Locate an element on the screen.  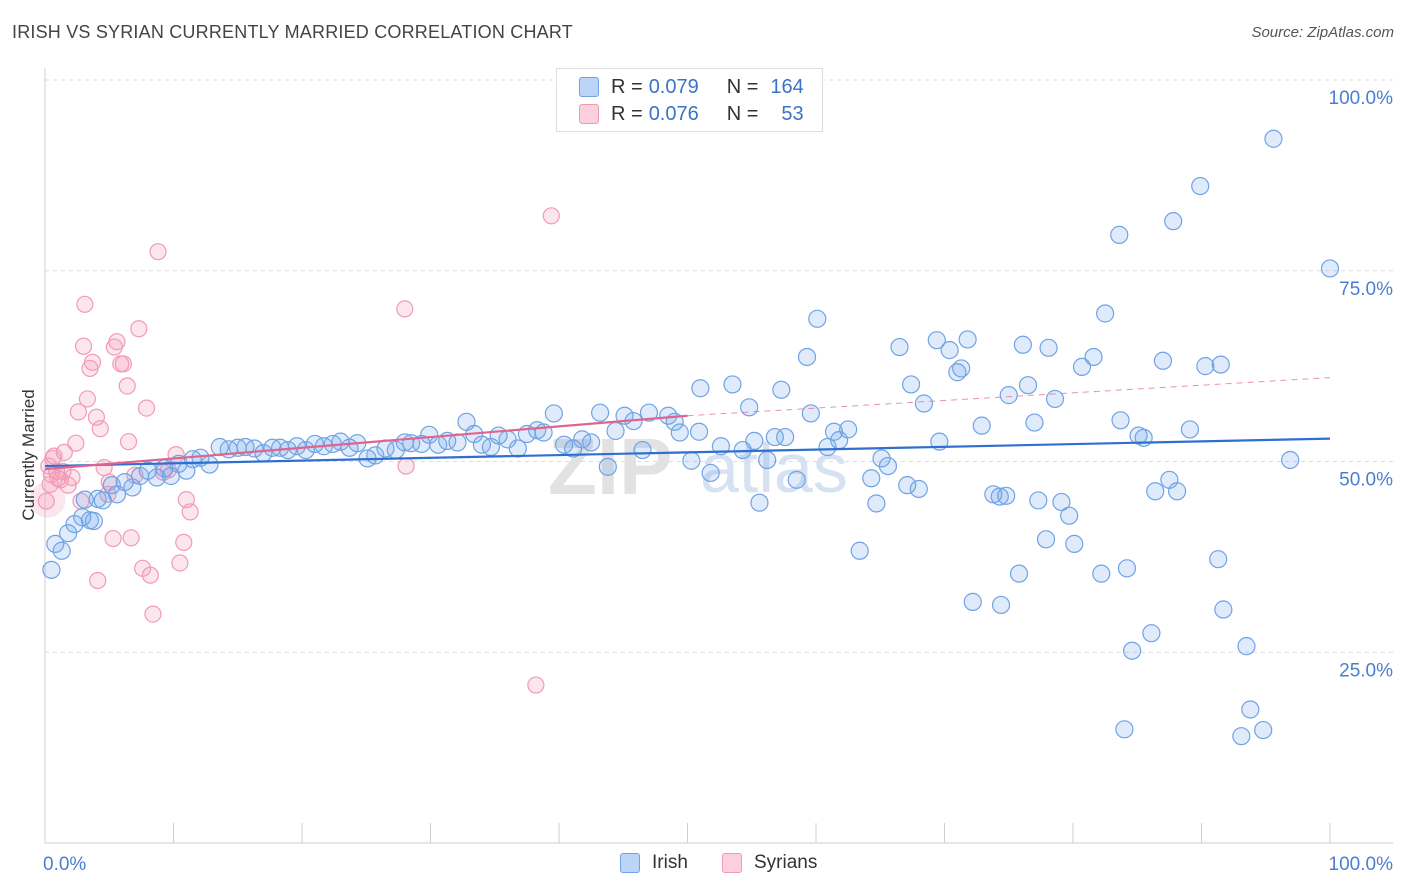
syrians-trend-extension is located at coordinates (1009, 397).